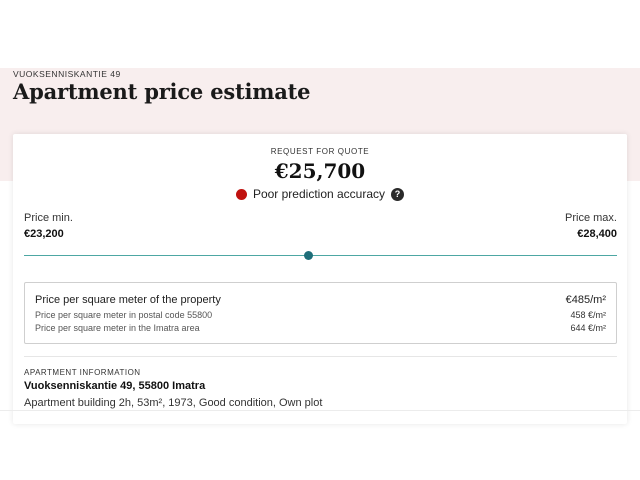 The height and width of the screenshot is (480, 640). What do you see at coordinates (162, 91) in the screenshot?
I see `page-title: Apartment price estimate` at bounding box center [162, 91].